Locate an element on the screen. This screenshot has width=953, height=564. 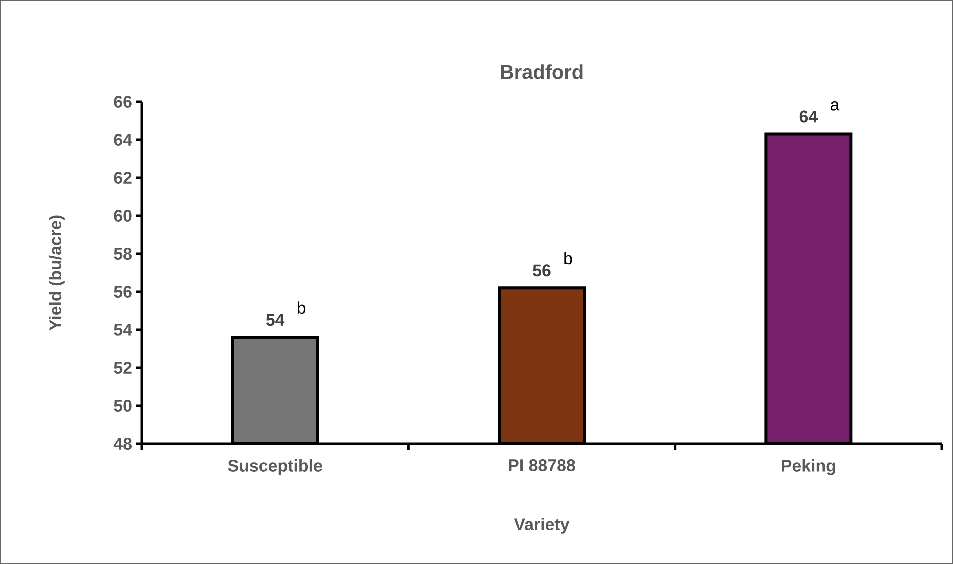
chart-title: Bradford is located at coordinates (542, 72).